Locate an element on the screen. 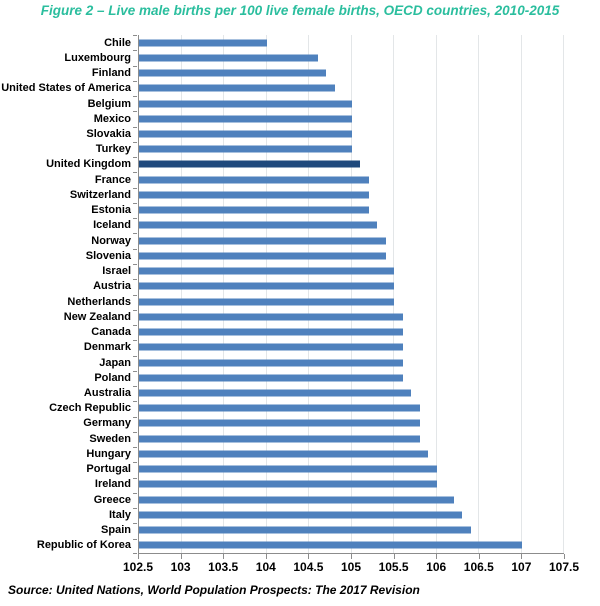 The height and width of the screenshot is (606, 600). category-label: France is located at coordinates (112, 179).